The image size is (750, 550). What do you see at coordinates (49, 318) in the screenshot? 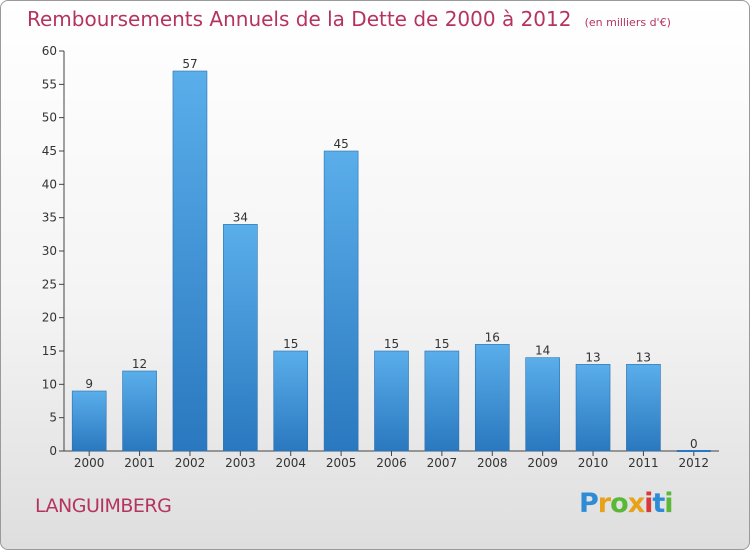
I see `y-tick-label: 20` at bounding box center [49, 318].